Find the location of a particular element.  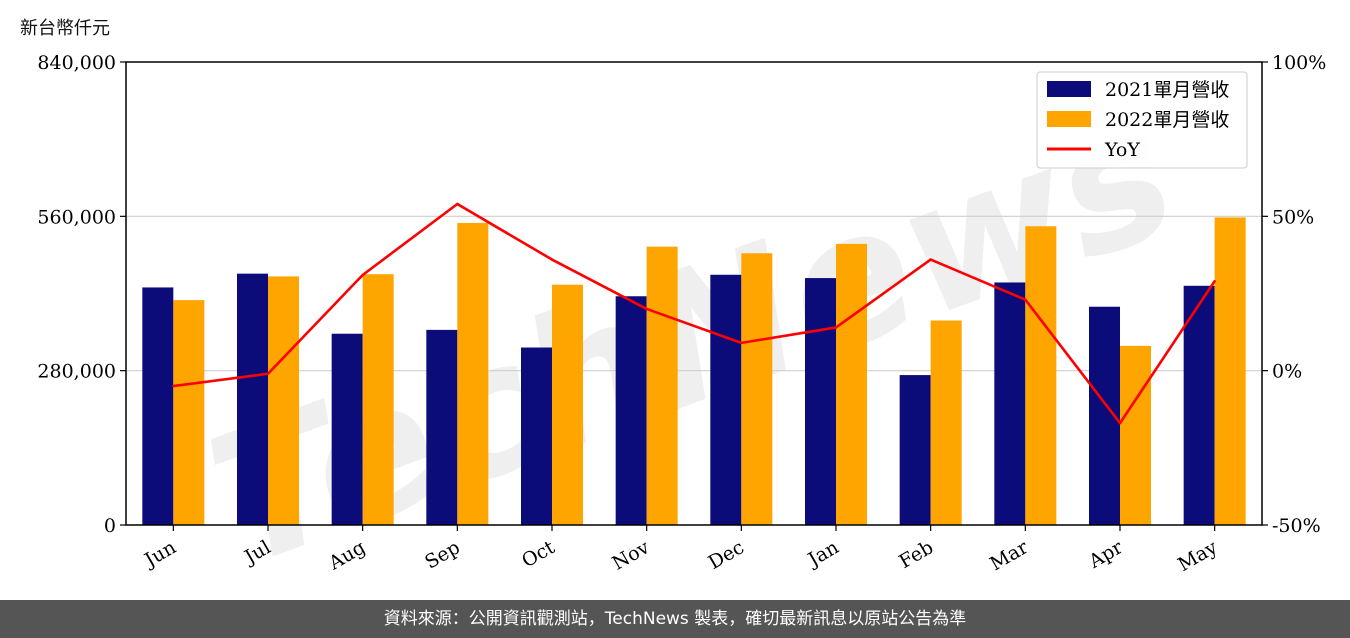

yoy-point-oct is located at coordinates (552, 259).